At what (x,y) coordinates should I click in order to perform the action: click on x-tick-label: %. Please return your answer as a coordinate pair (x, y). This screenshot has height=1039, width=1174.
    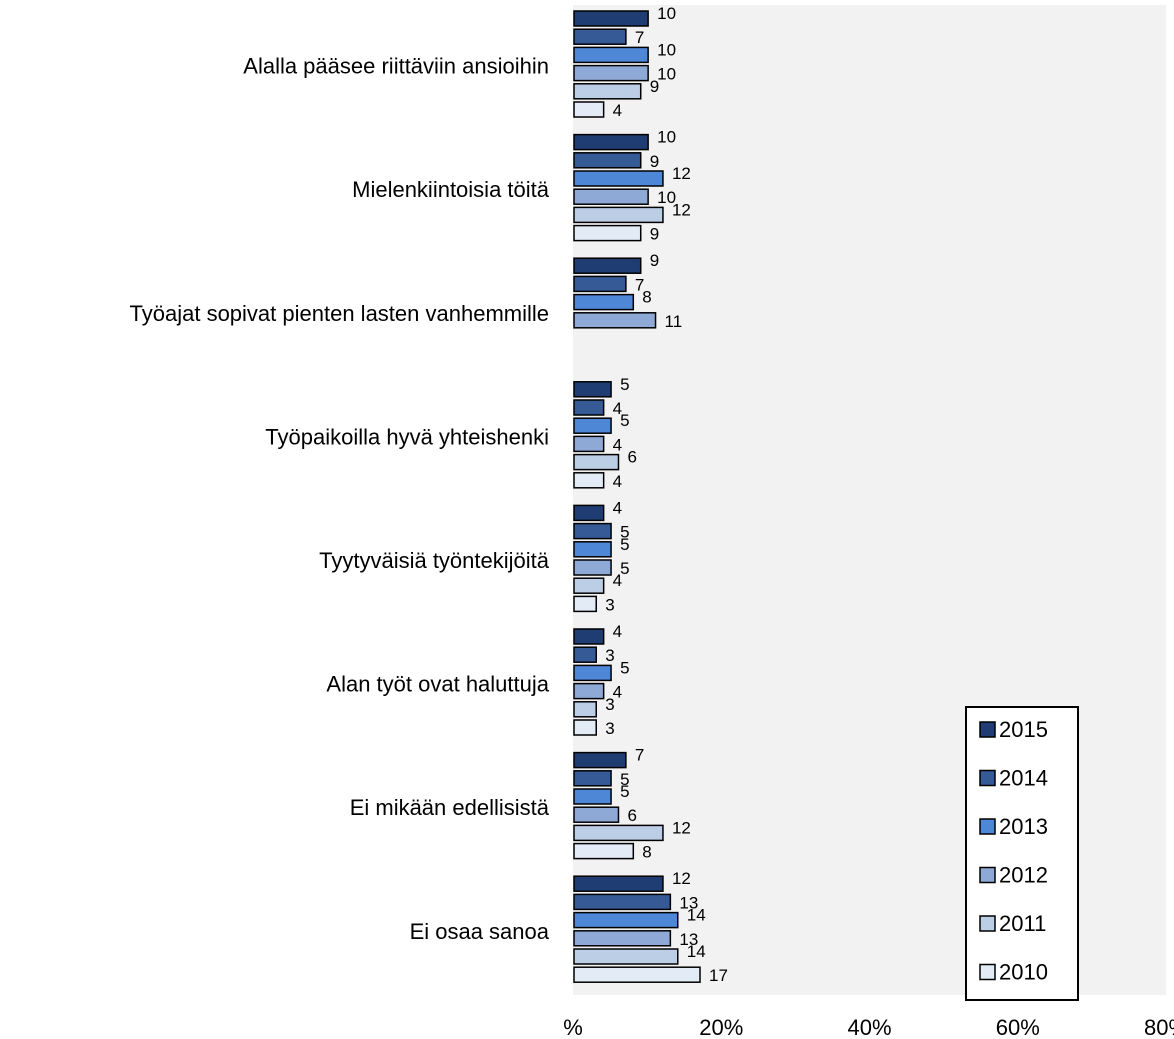
    Looking at the image, I should click on (573, 1027).